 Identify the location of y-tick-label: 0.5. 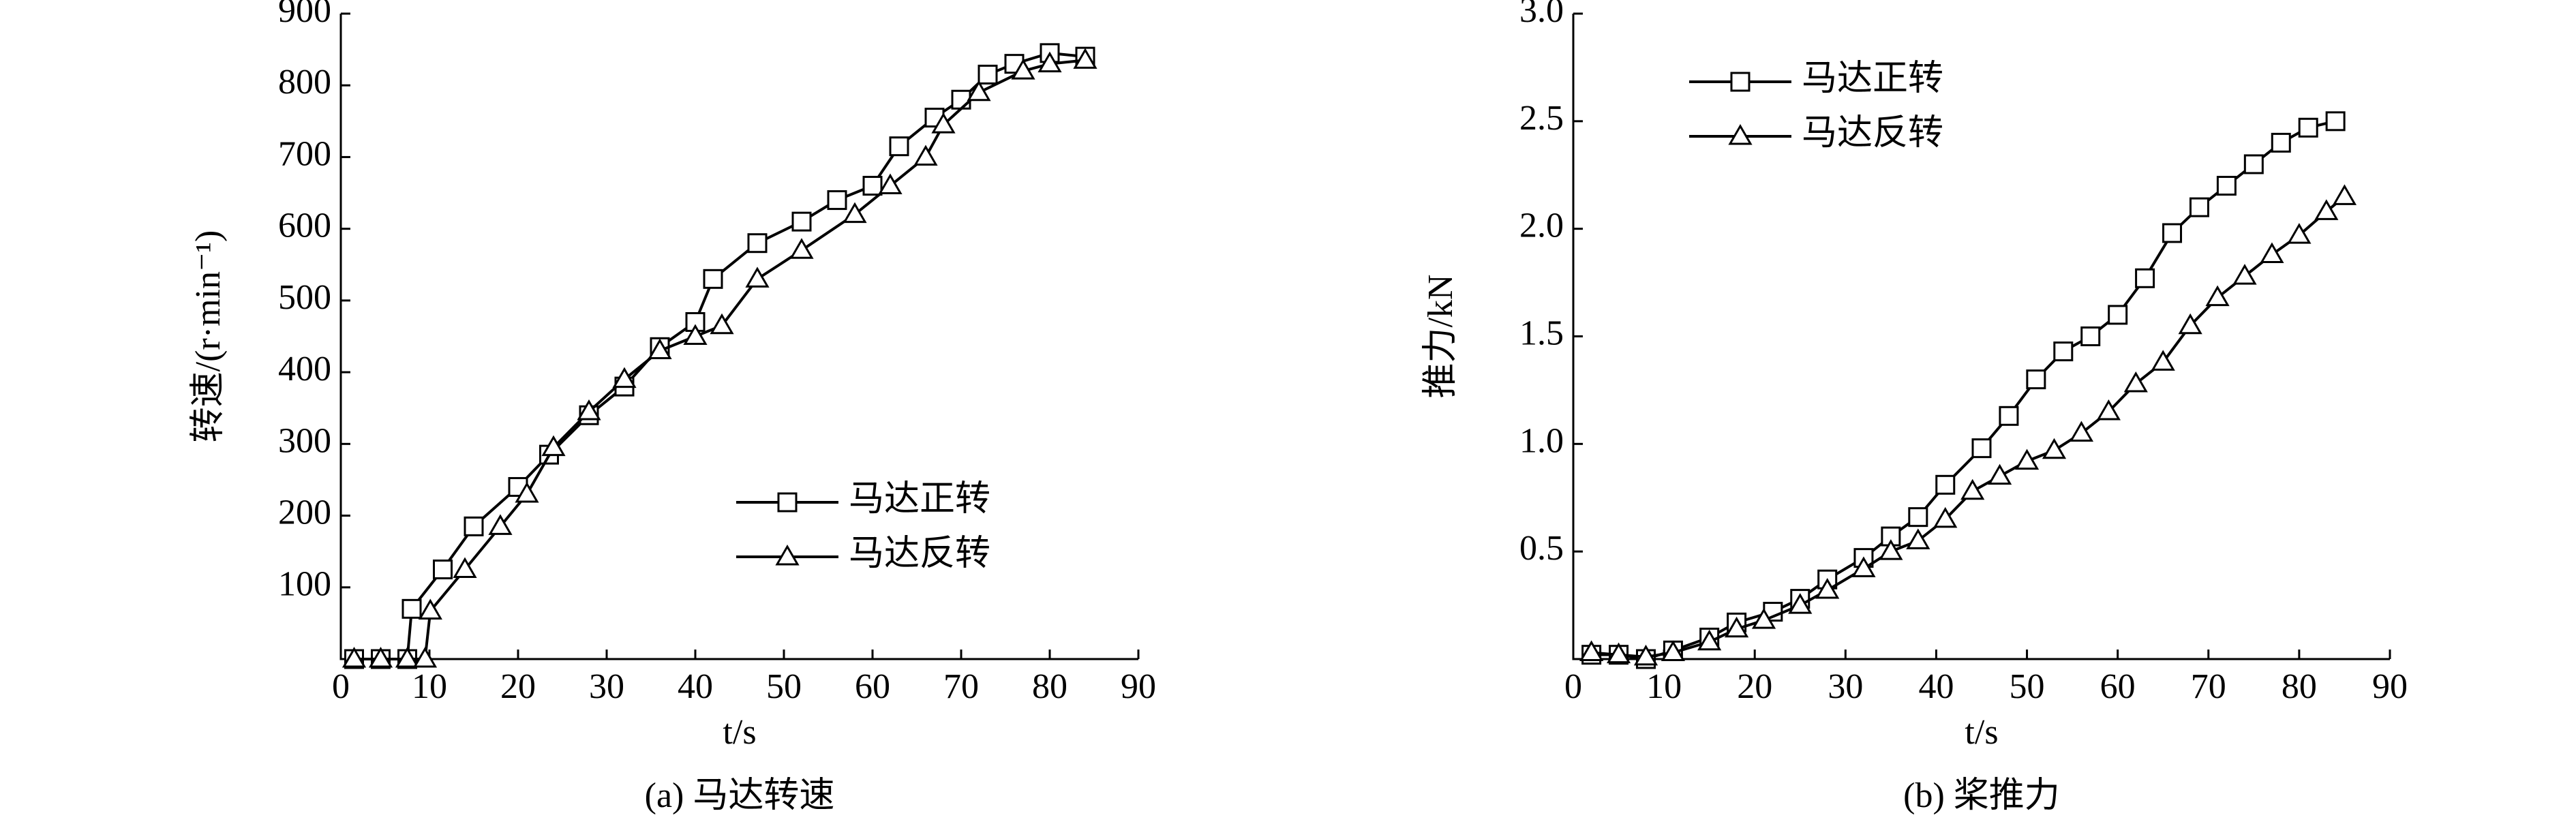
(1542, 548).